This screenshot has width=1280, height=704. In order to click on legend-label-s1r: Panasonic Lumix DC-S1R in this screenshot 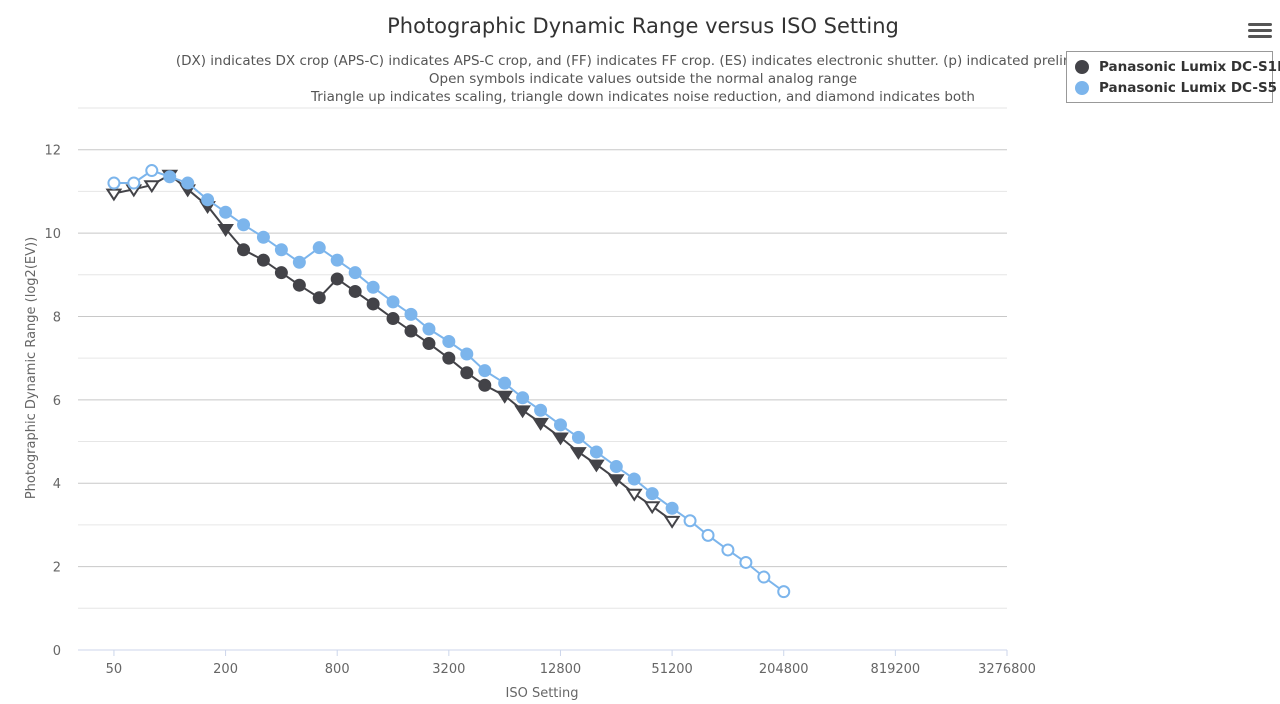, I will do `click(1189, 67)`.